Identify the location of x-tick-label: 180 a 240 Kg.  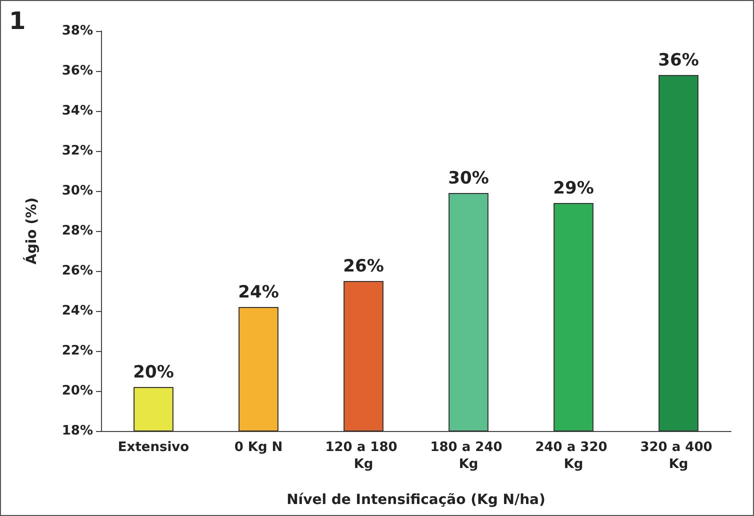
(468, 456).